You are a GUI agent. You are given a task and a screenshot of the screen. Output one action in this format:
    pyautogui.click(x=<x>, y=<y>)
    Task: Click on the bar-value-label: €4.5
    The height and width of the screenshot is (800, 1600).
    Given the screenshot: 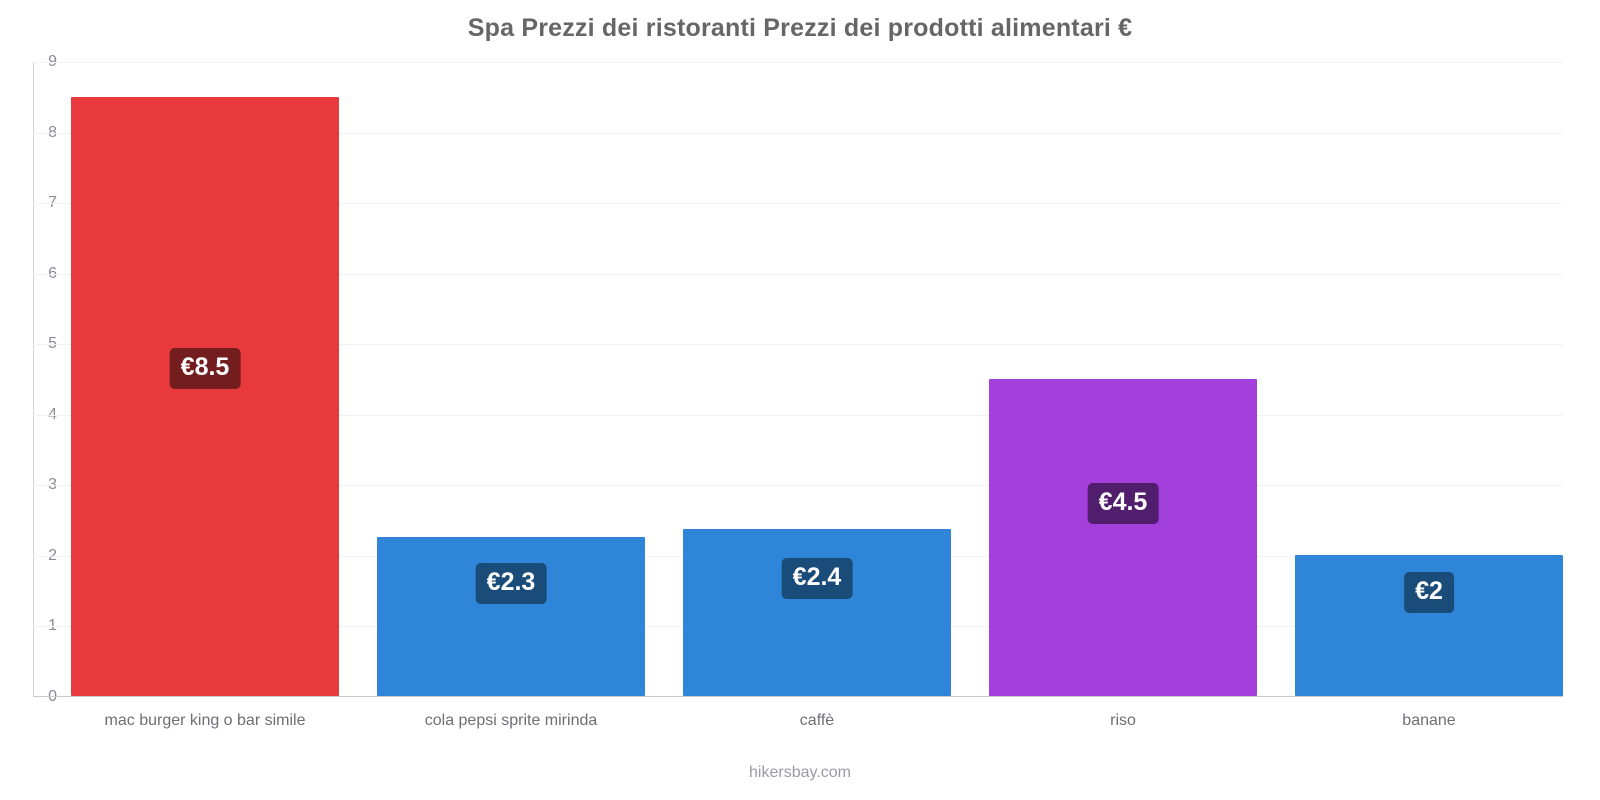 What is the action you would take?
    pyautogui.click(x=1123, y=503)
    